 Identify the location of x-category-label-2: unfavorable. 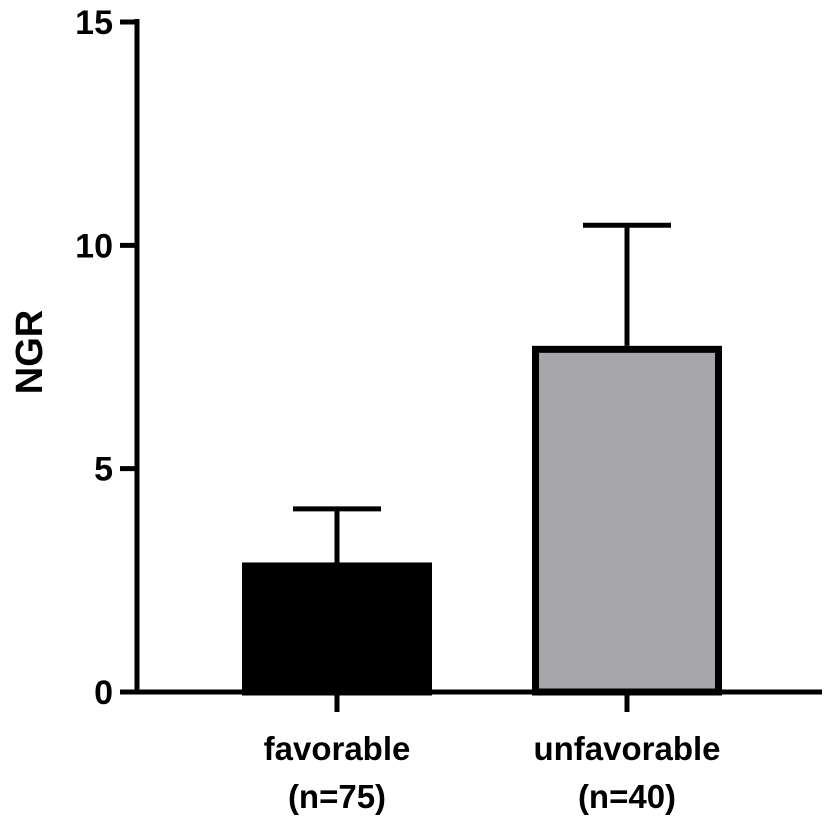
(626, 748).